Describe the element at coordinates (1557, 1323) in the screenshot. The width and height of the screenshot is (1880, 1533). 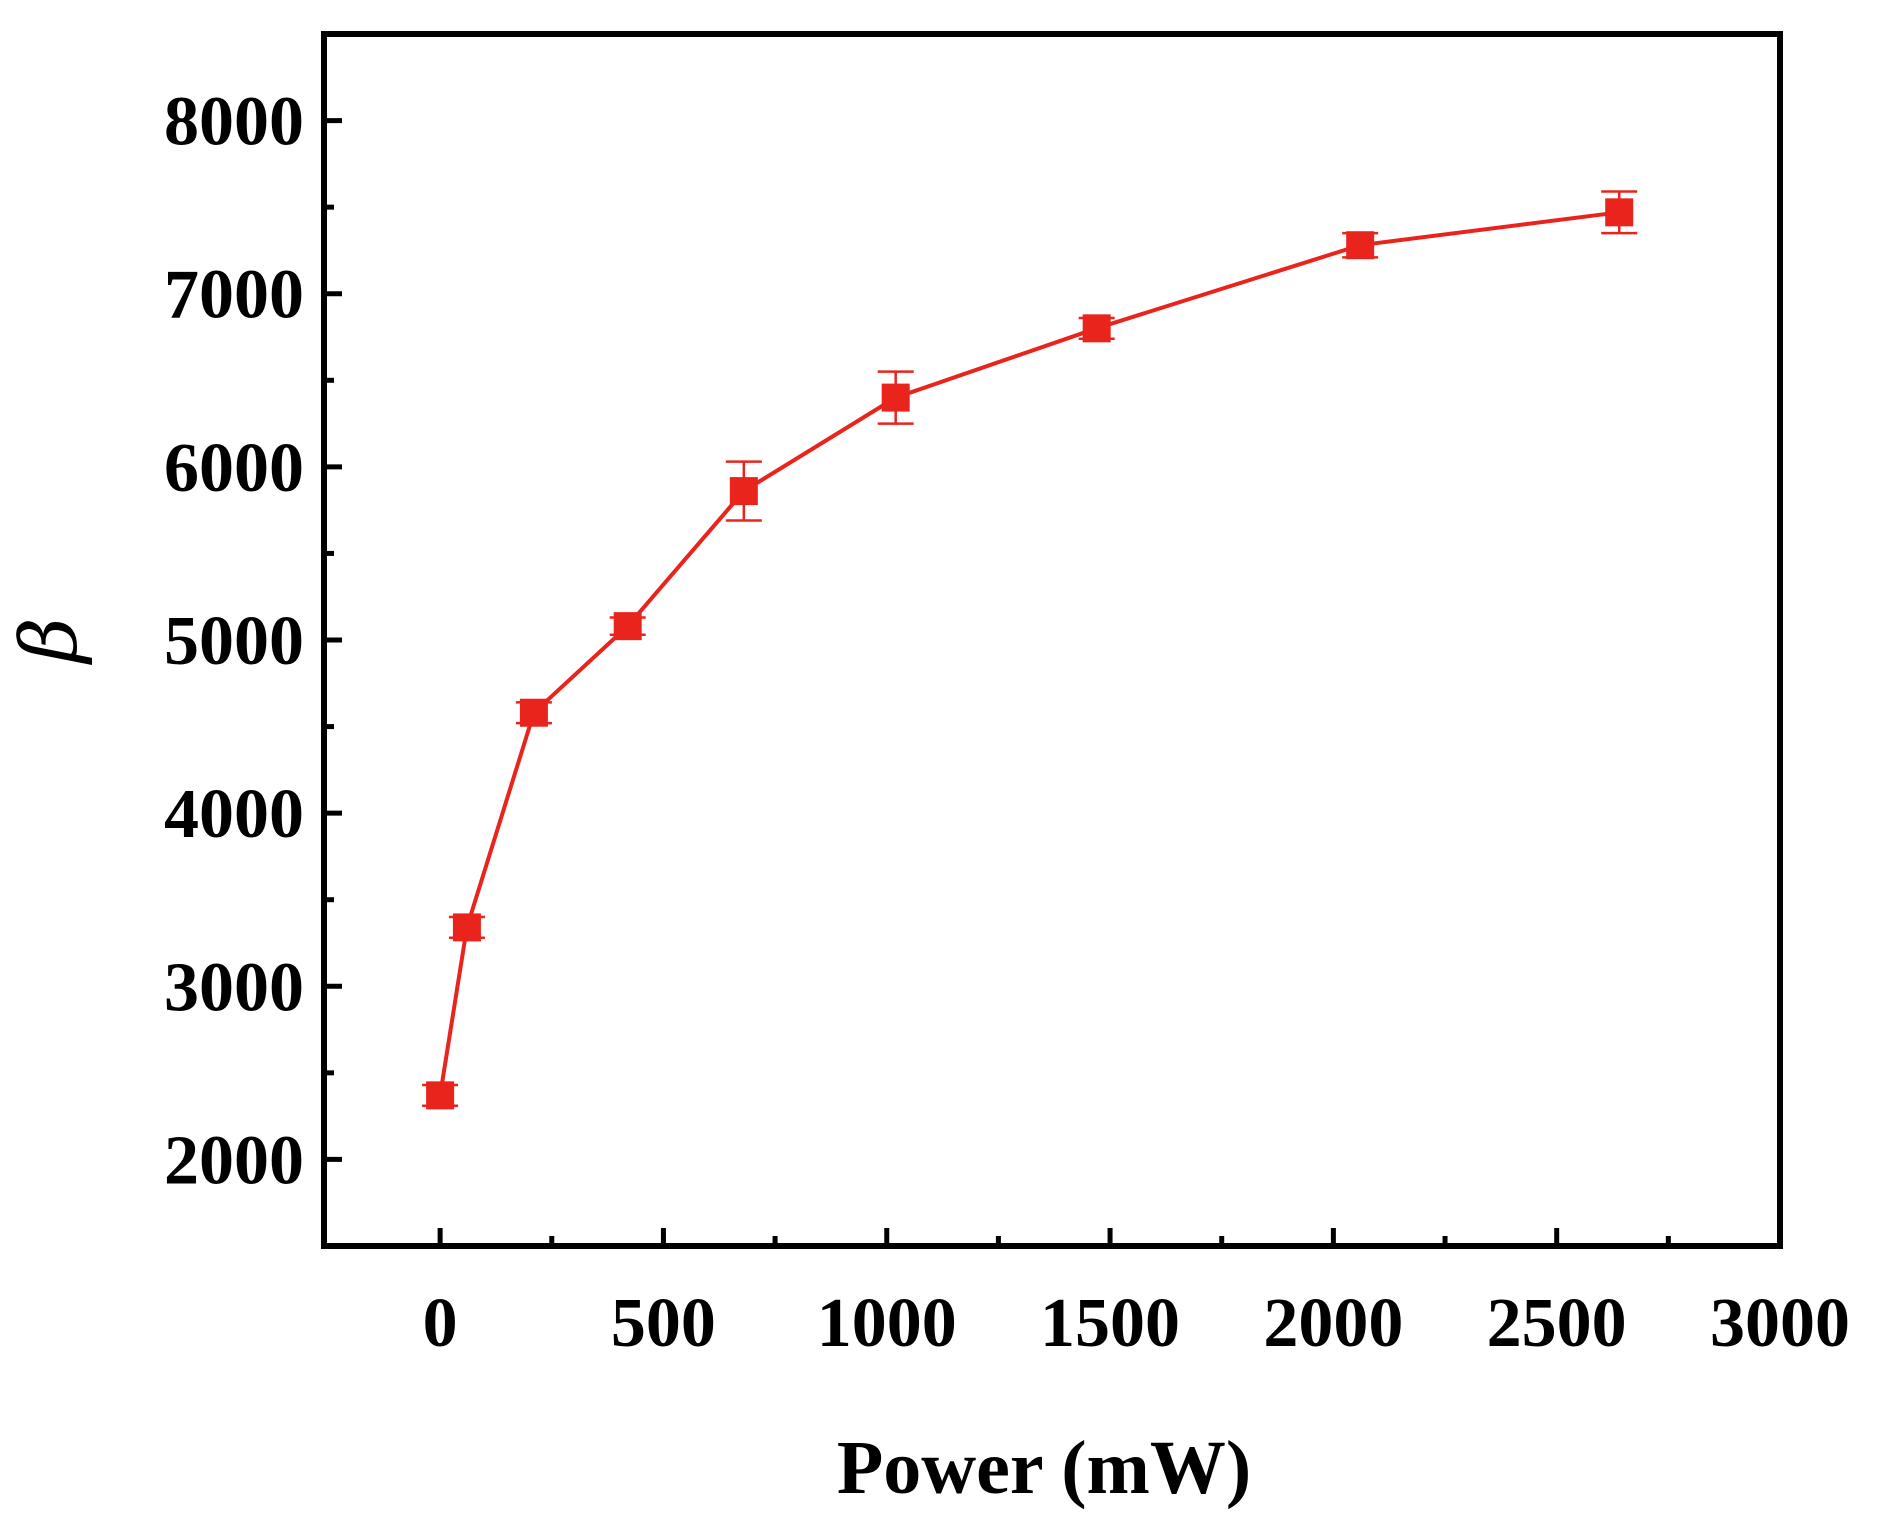
I see `x-tick-label: 2500` at that location.